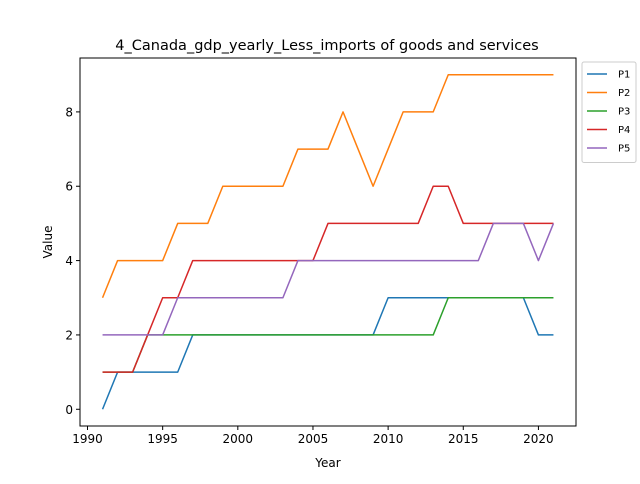 Image resolution: width=640 pixels, height=484 pixels. I want to click on x-tick-label: 1990, so click(87, 439).